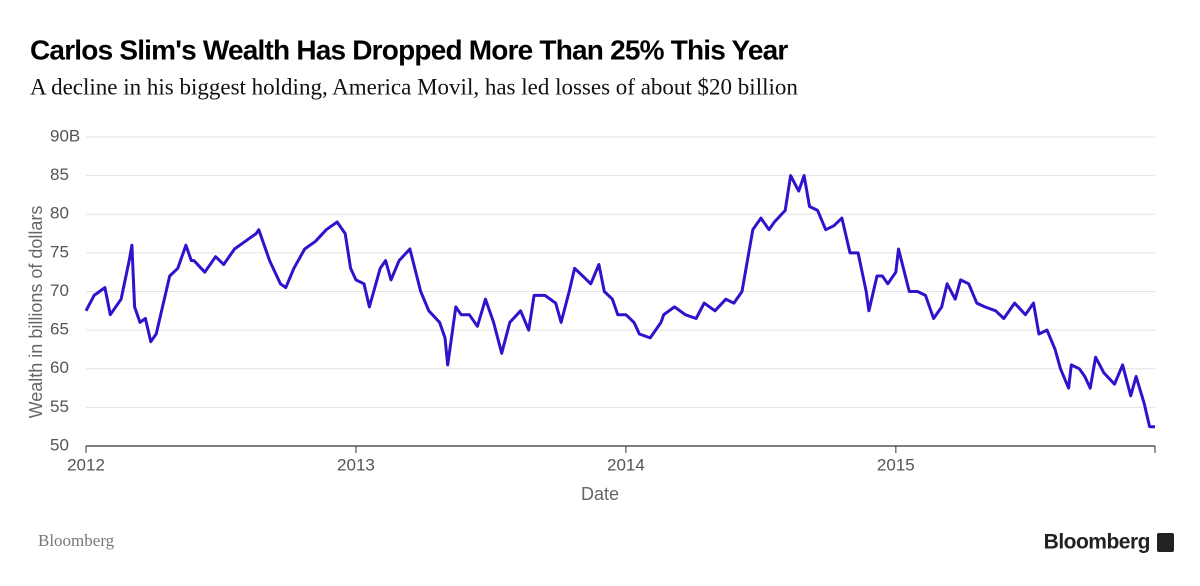 The width and height of the screenshot is (1200, 586). Describe the element at coordinates (59, 406) in the screenshot. I see `y-tick-label: 55` at that location.